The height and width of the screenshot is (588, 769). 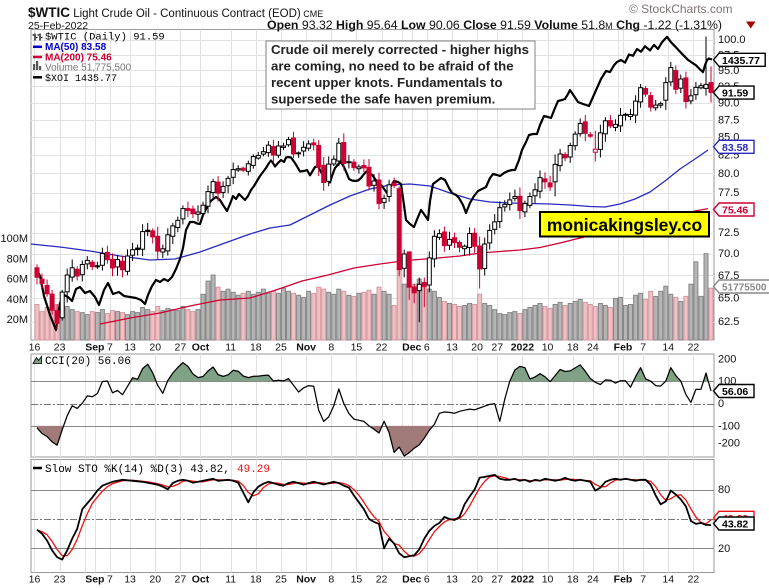 I want to click on svg-text: © StockCharts.com, so click(x=681, y=9).